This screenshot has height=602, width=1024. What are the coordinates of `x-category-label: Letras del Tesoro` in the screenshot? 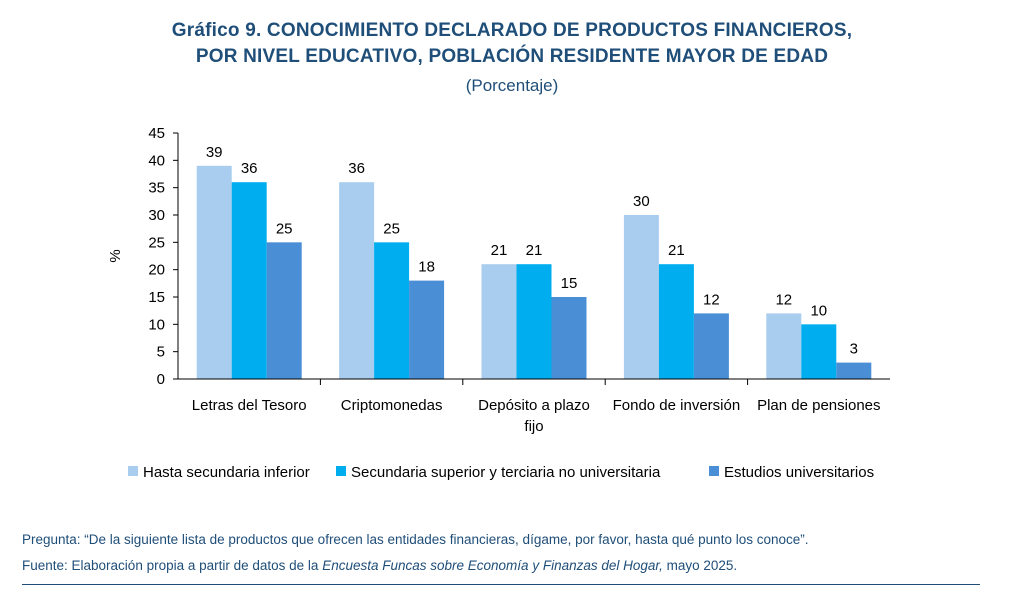 It's located at (249, 405).